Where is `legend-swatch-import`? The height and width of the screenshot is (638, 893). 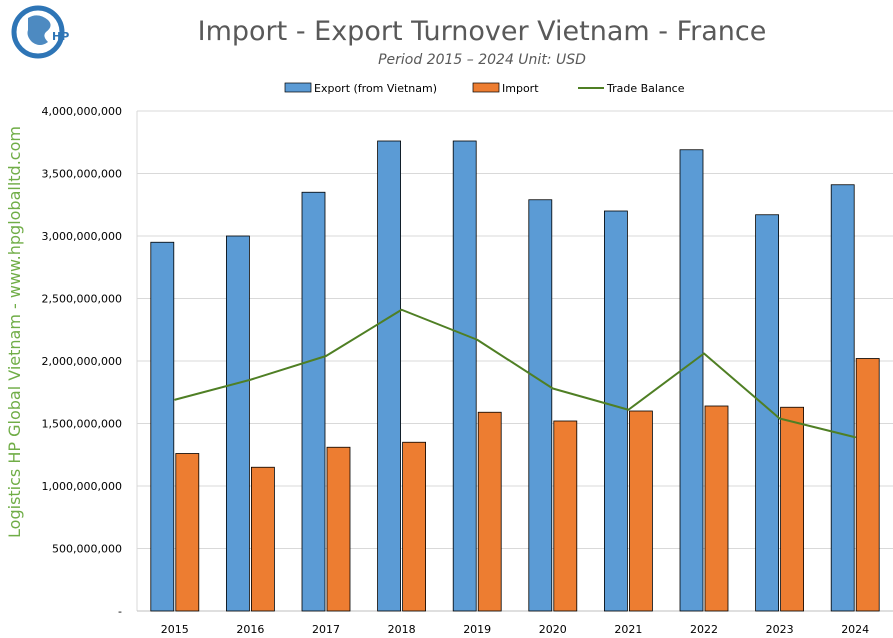 legend-swatch-import is located at coordinates (486, 87).